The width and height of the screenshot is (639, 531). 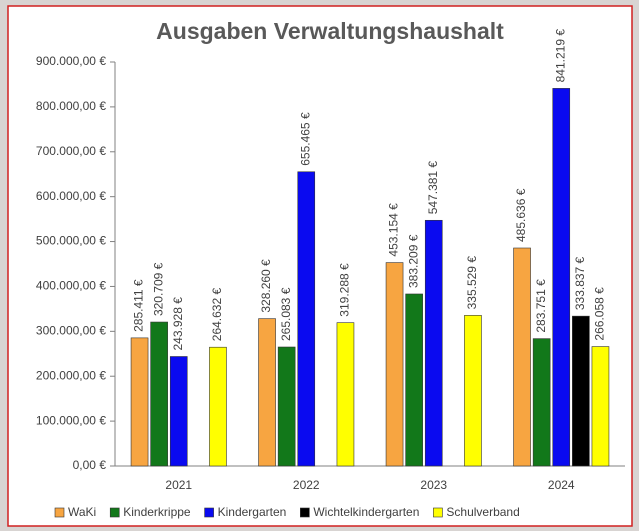 I want to click on value-label: 265.083 €, so click(x=286, y=314).